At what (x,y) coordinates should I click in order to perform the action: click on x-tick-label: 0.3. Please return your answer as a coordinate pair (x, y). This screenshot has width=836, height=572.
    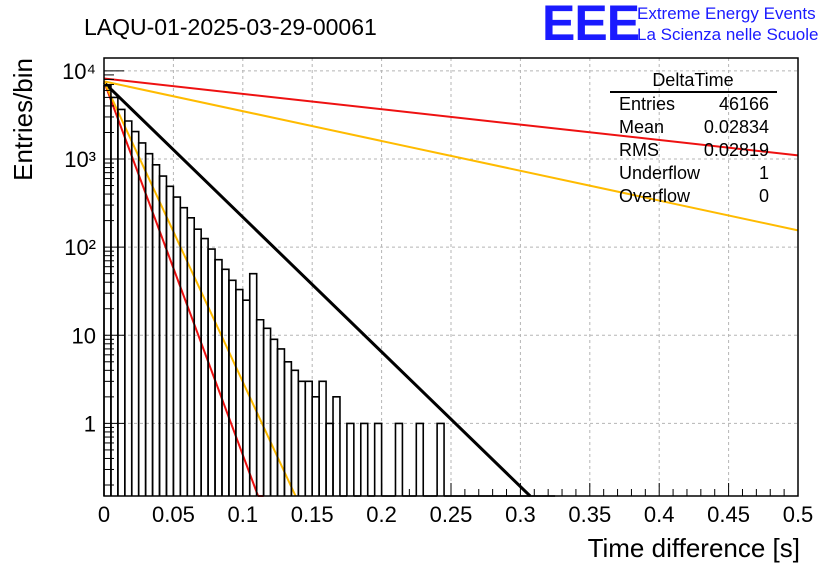
    Looking at the image, I should click on (520, 514).